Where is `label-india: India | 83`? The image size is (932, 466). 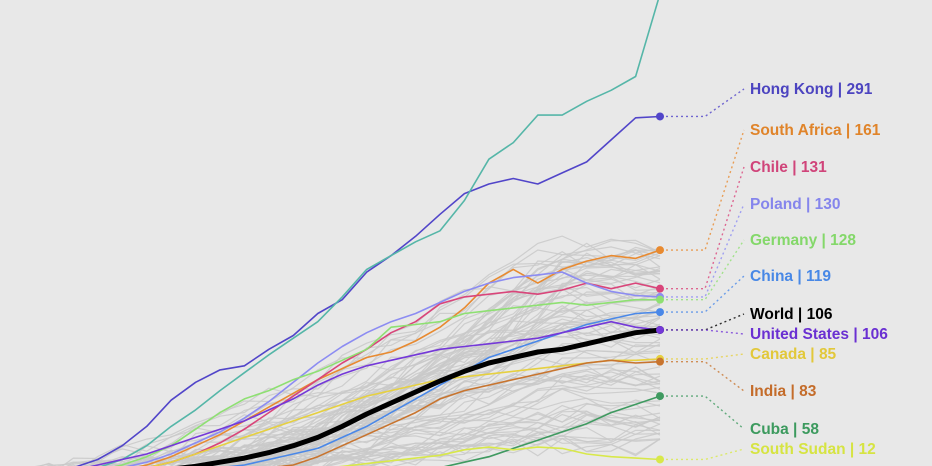
label-india: India | 83 is located at coordinates (783, 391).